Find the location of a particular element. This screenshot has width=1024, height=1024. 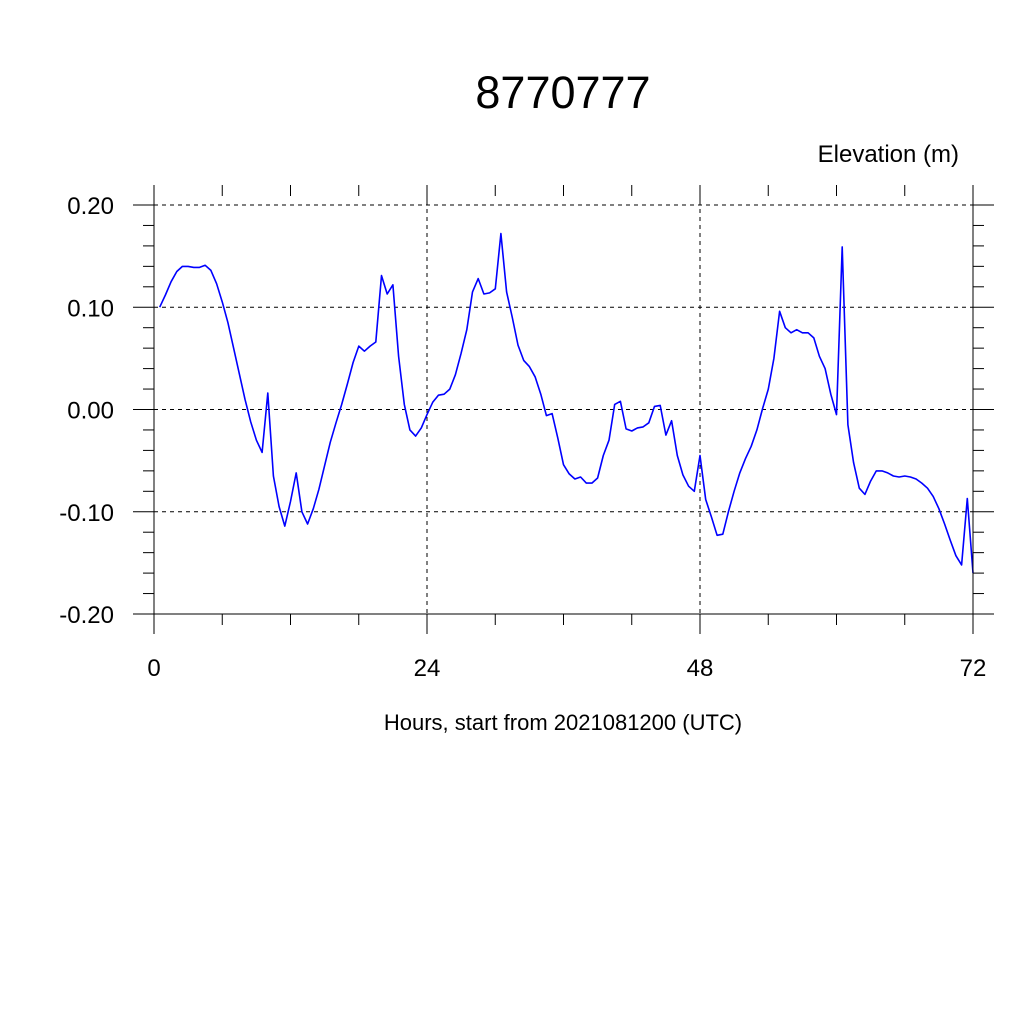

y-axis-label: Elevation (m) is located at coordinates (888, 154).